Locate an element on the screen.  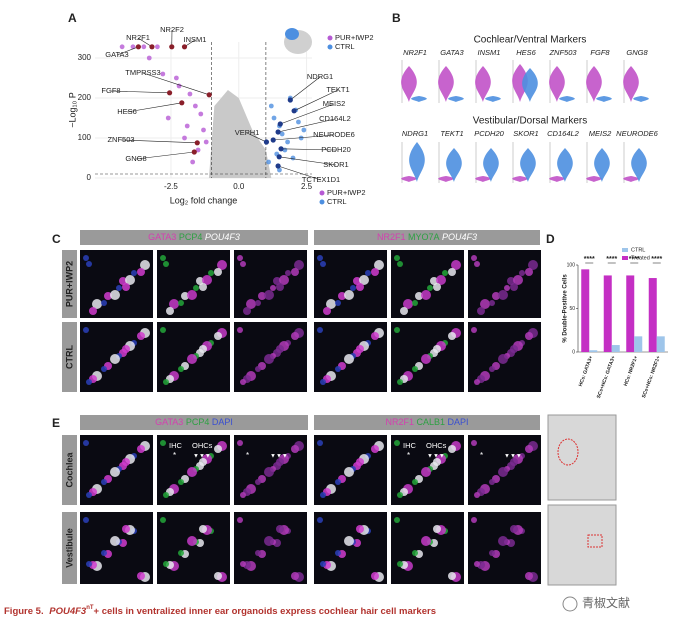
row-bar is located at coordinates (69, 357).